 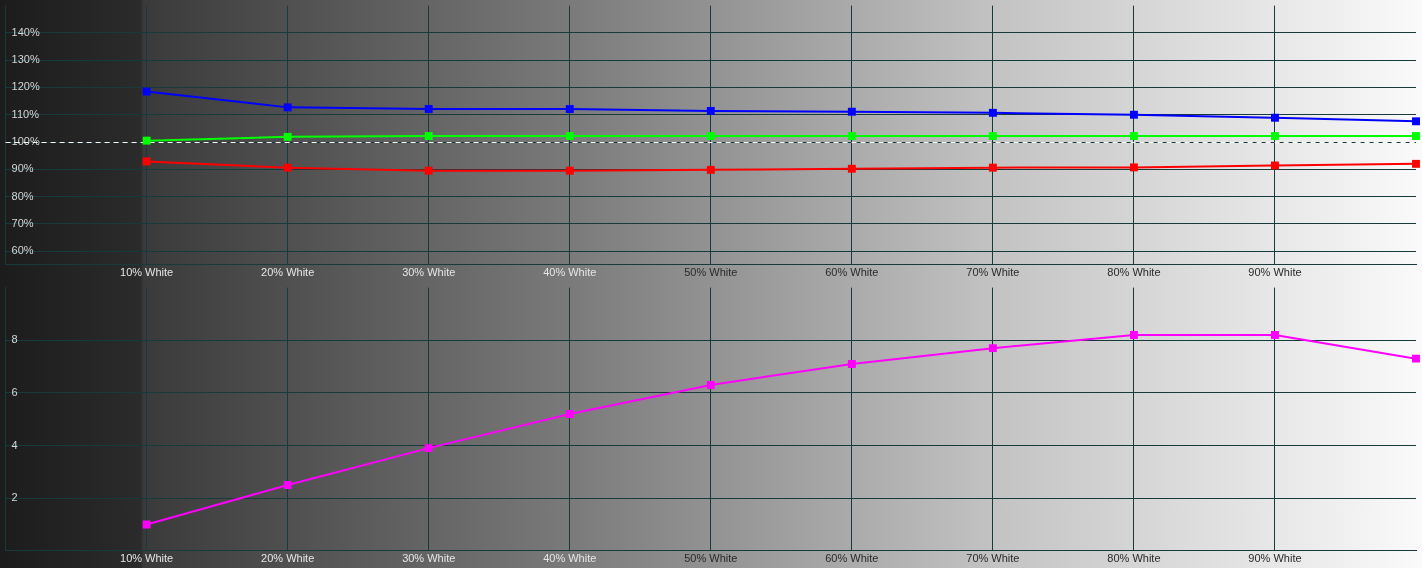 I want to click on y-tick-label: 8, so click(x=14, y=339).